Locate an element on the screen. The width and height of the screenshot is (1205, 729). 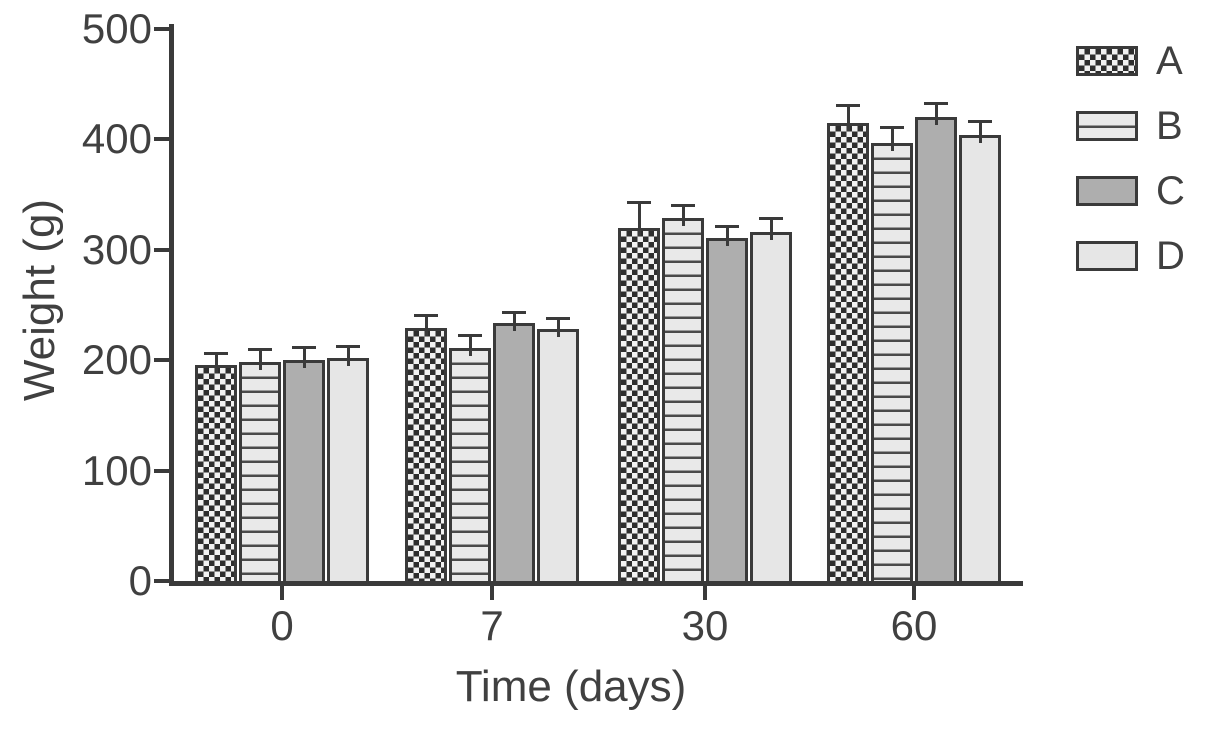
y-tick-label: 200 is located at coordinates (116, 360).